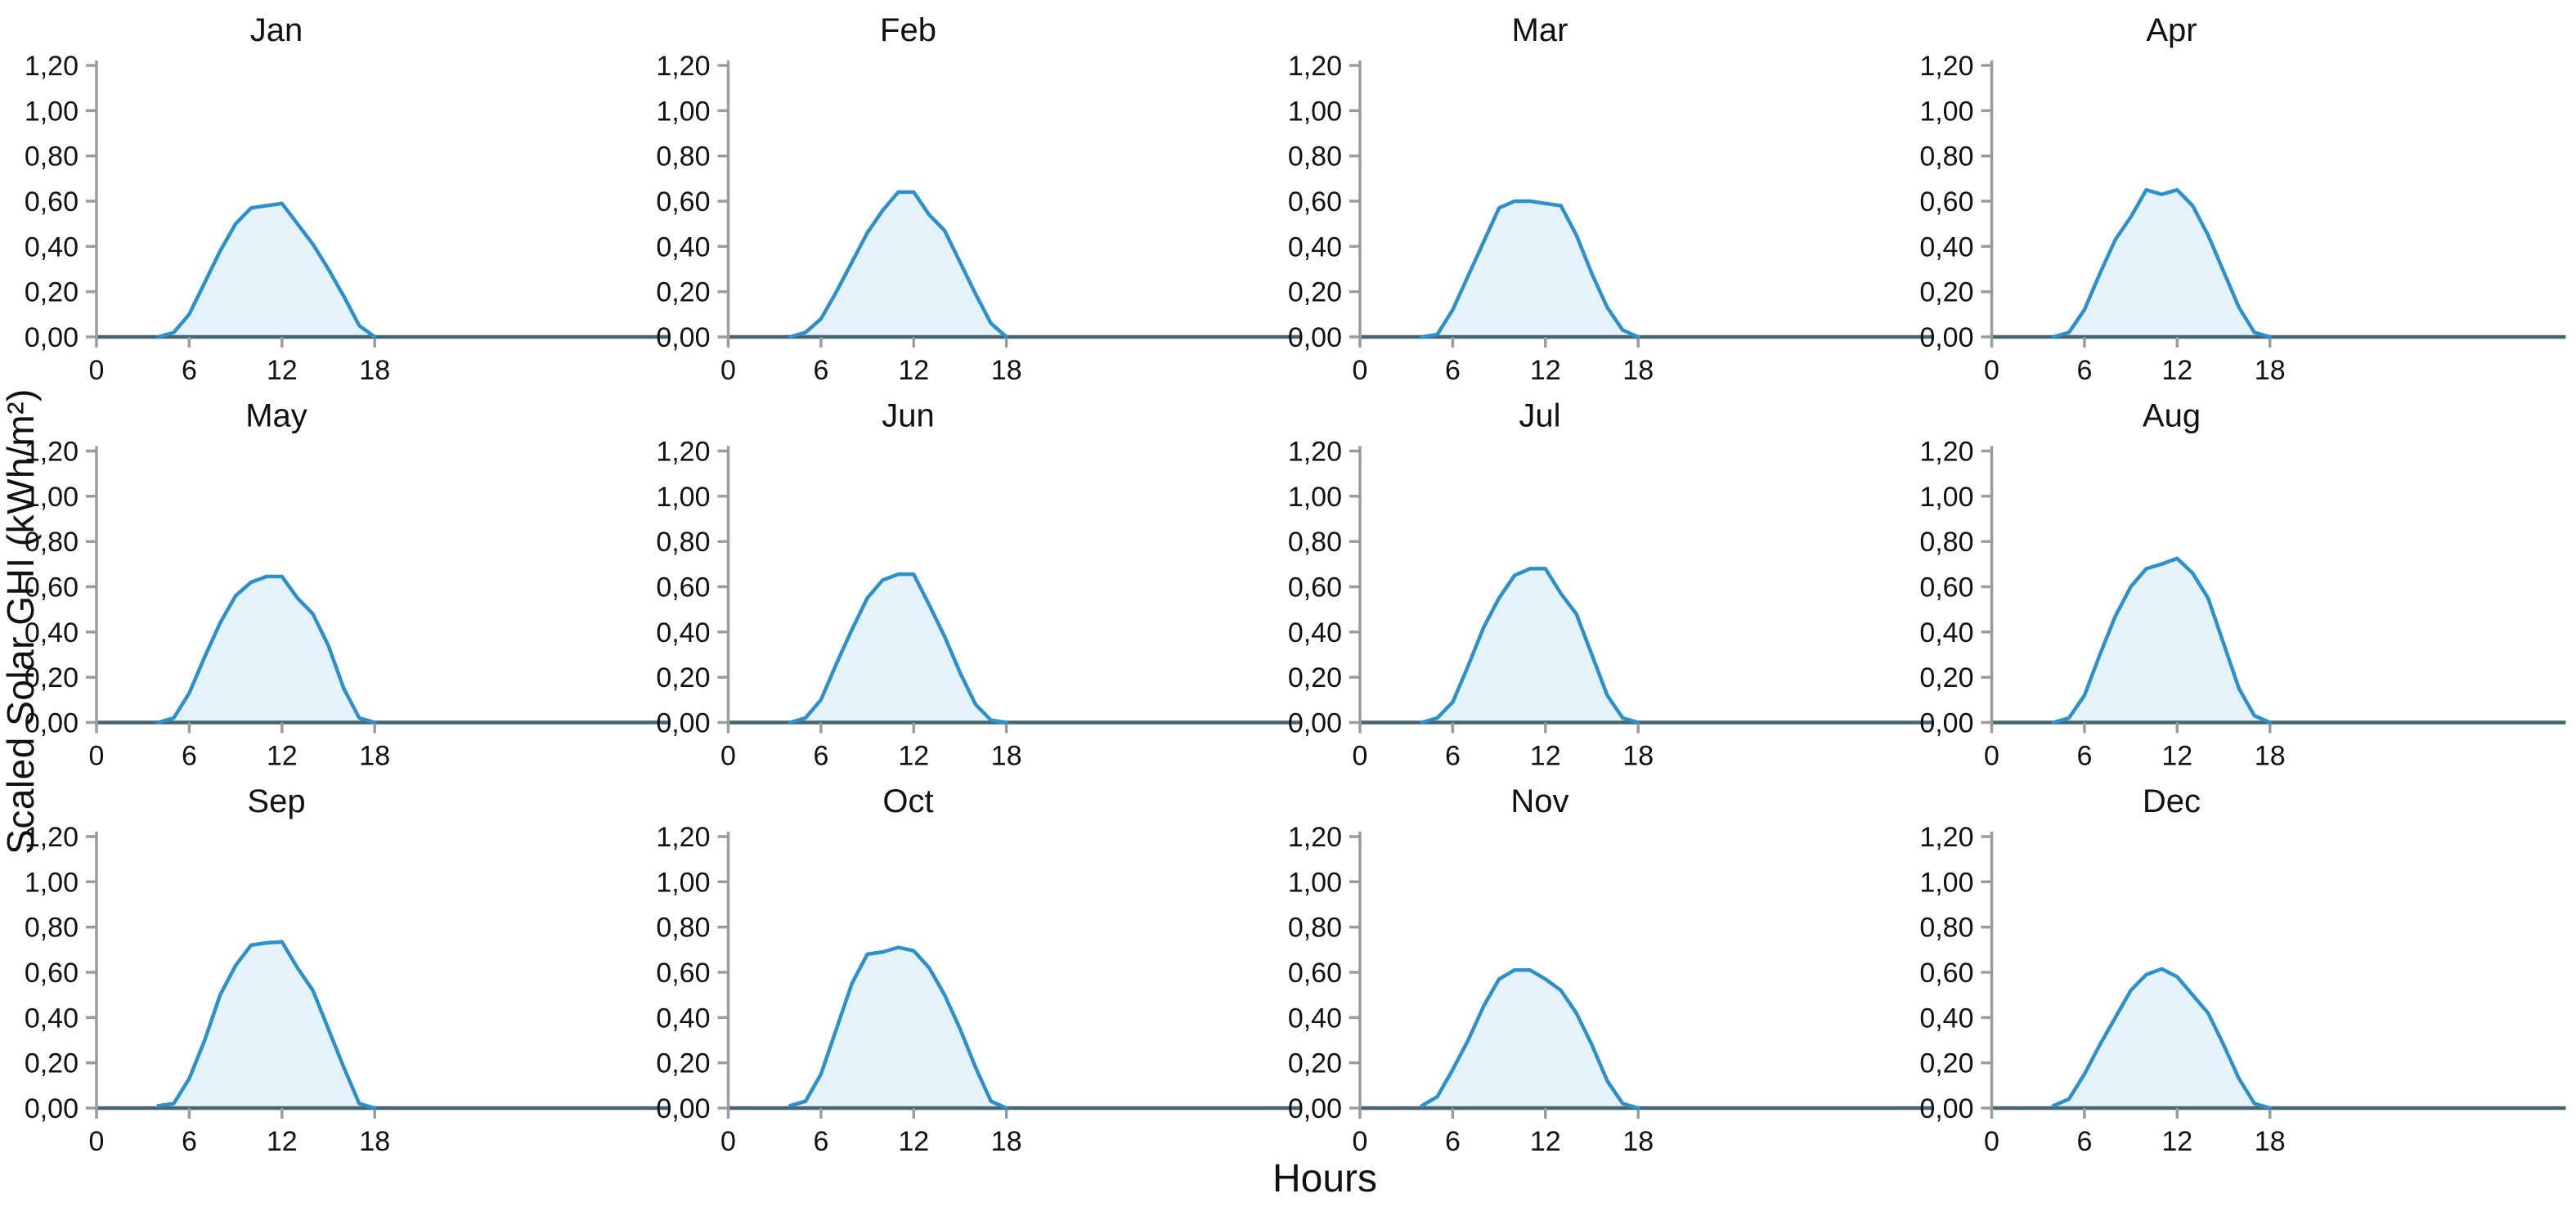  I want to click on subplot-oct: 0,00 0,20 0,40 0,60 0,80 1,00 1,20 0 6 12 18 Oct, so click(979, 970).